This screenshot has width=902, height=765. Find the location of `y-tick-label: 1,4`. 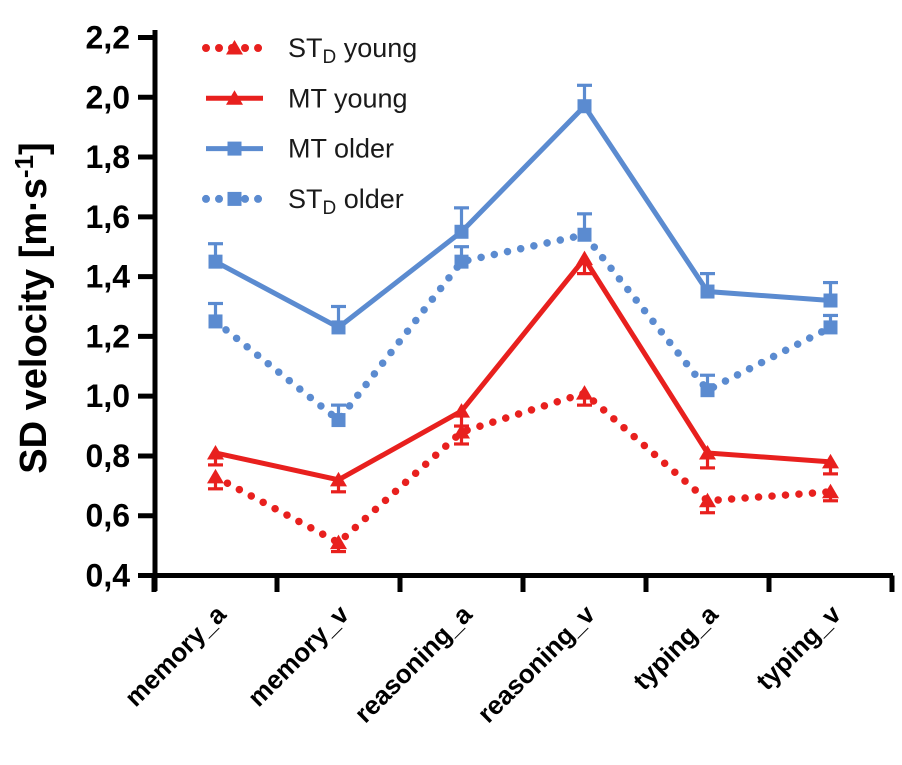

y-tick-label: 1,4 is located at coordinates (108, 277).